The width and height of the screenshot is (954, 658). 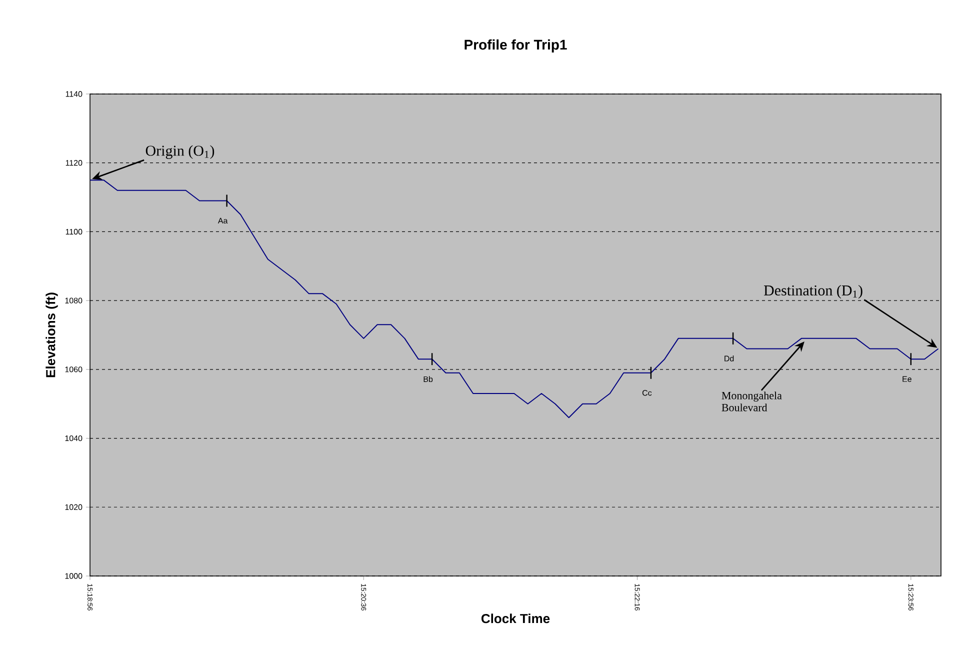 I want to click on annotation: Aa, so click(x=223, y=221).